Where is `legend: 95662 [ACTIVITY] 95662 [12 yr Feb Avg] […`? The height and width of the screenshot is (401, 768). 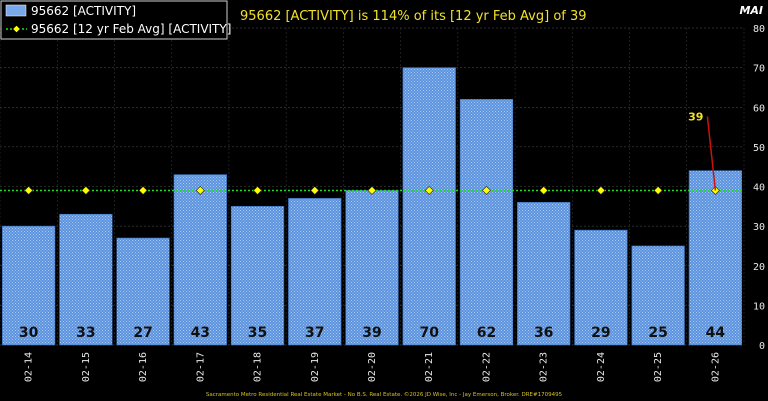 legend: 95662 [ACTIVITY] 95662 [12 yr Feb Avg] [… is located at coordinates (115, 20).